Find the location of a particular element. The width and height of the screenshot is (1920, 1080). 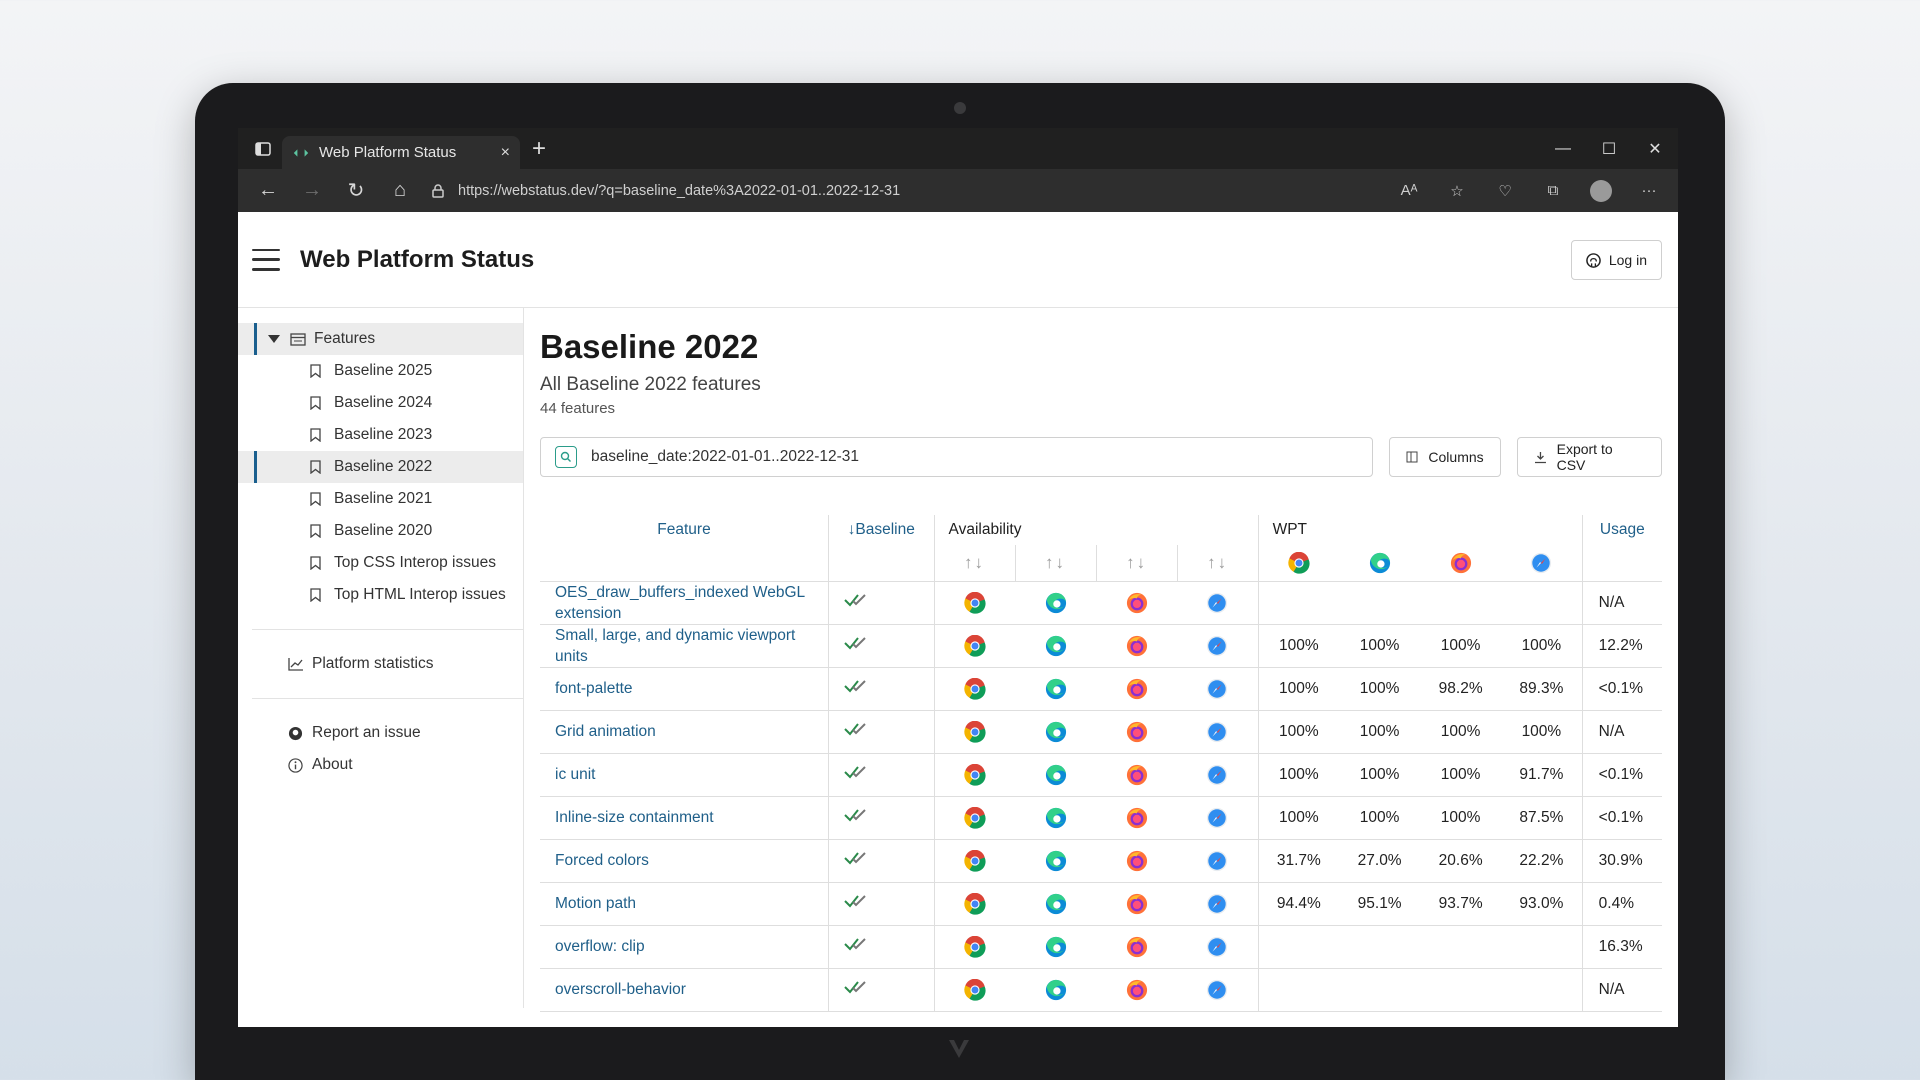

sidebar-item-baseline-2024: Baseline 2024 is located at coordinates (380, 403).